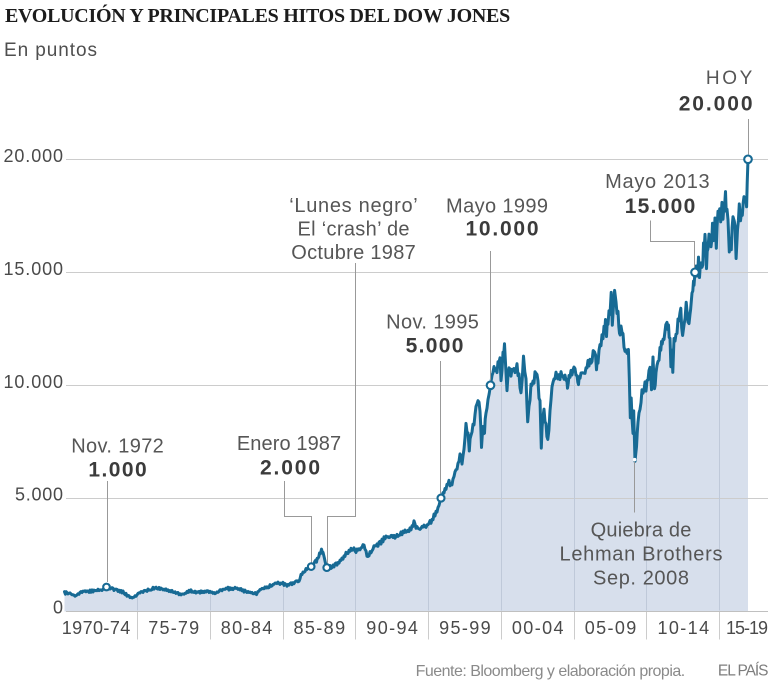  I want to click on svg-text: 1.000, so click(117, 470).